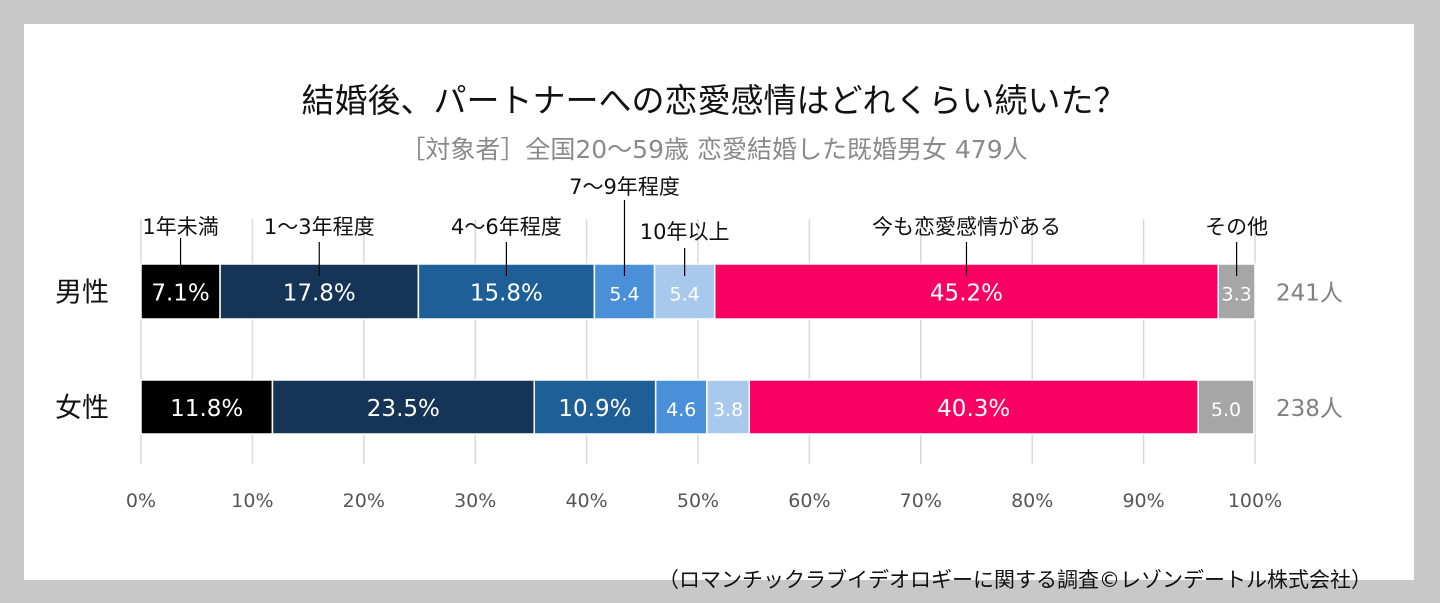  Describe the element at coordinates (1015, 580) in the screenshot. I see `source-credit: （ロマンチックラブイデオロギーに関する調査©レゾンデートル株式会社）` at that location.